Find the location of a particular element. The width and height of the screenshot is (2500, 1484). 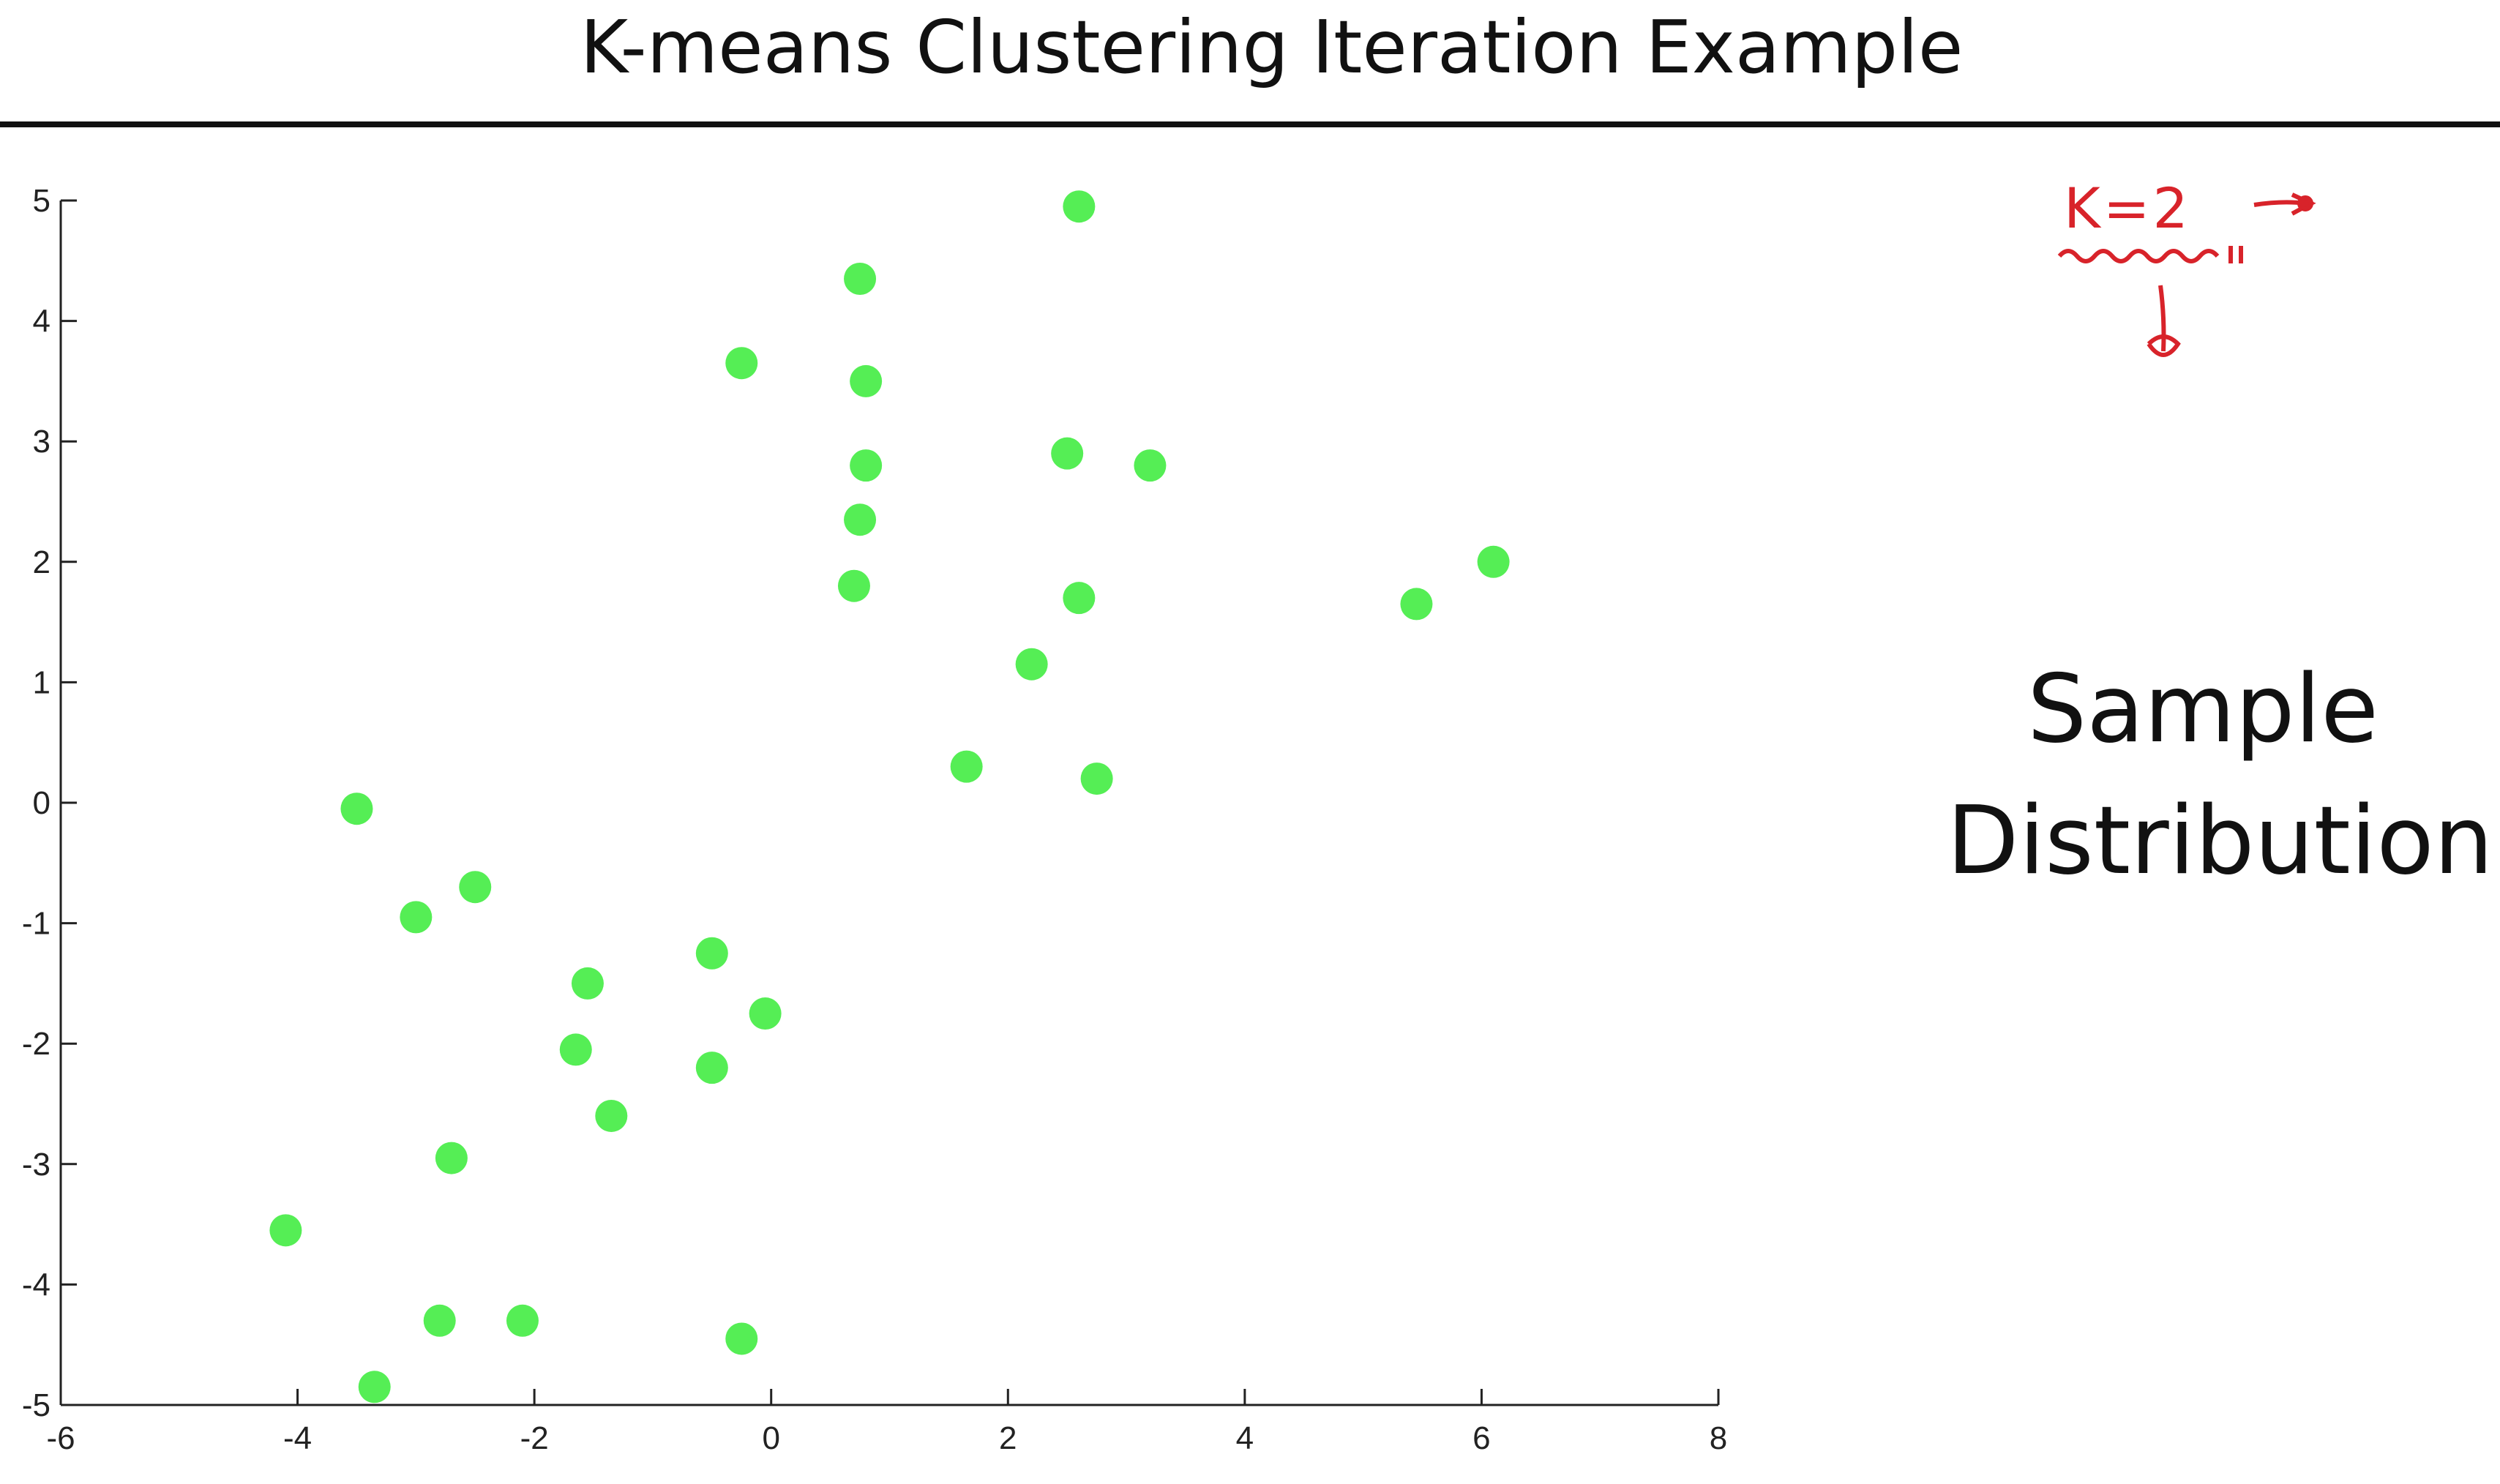

side-label: Sample Distribution is located at coordinates (2220, 775).